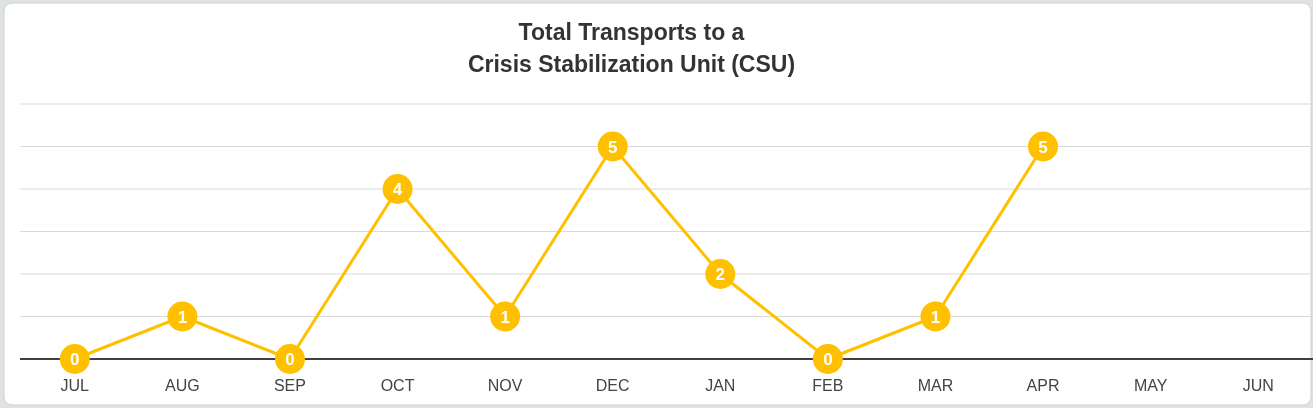  Describe the element at coordinates (289, 385) in the screenshot. I see `x-tick-label: SEP` at that location.